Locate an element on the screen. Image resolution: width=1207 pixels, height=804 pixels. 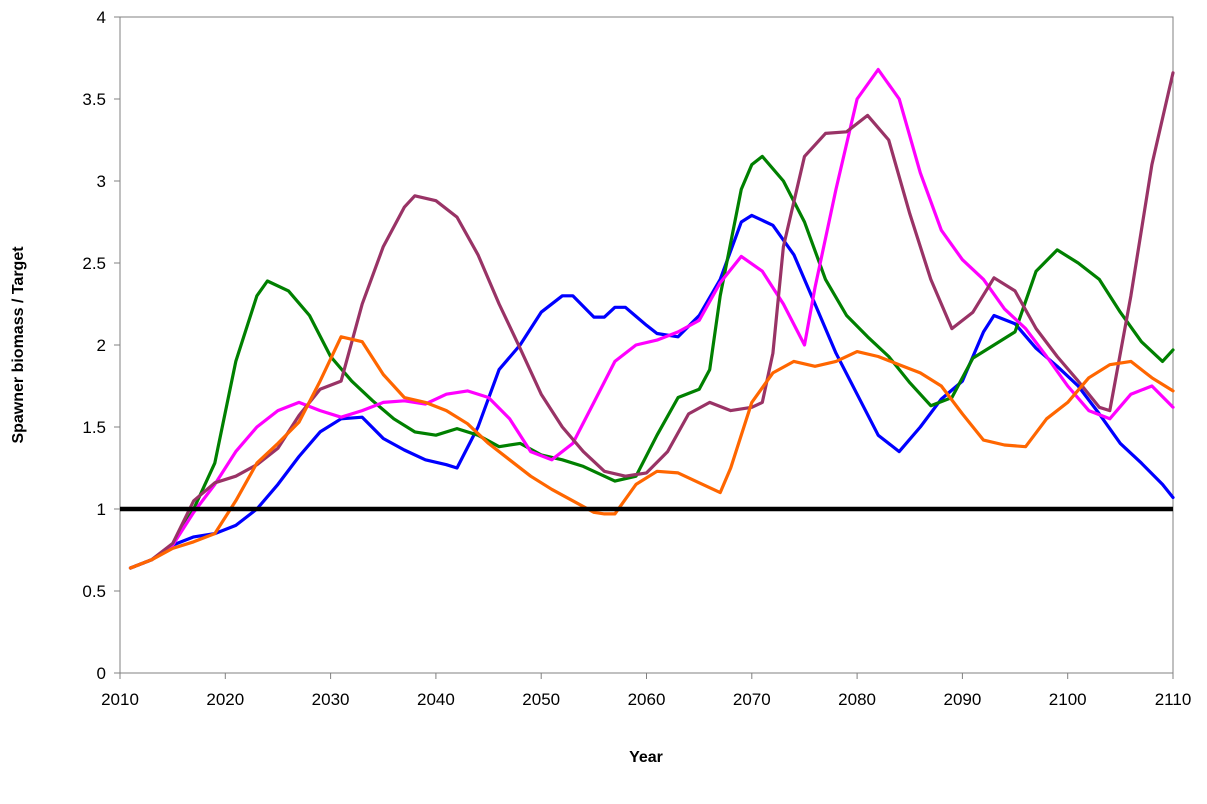
x-tick-label: 2020 is located at coordinates (225, 699).